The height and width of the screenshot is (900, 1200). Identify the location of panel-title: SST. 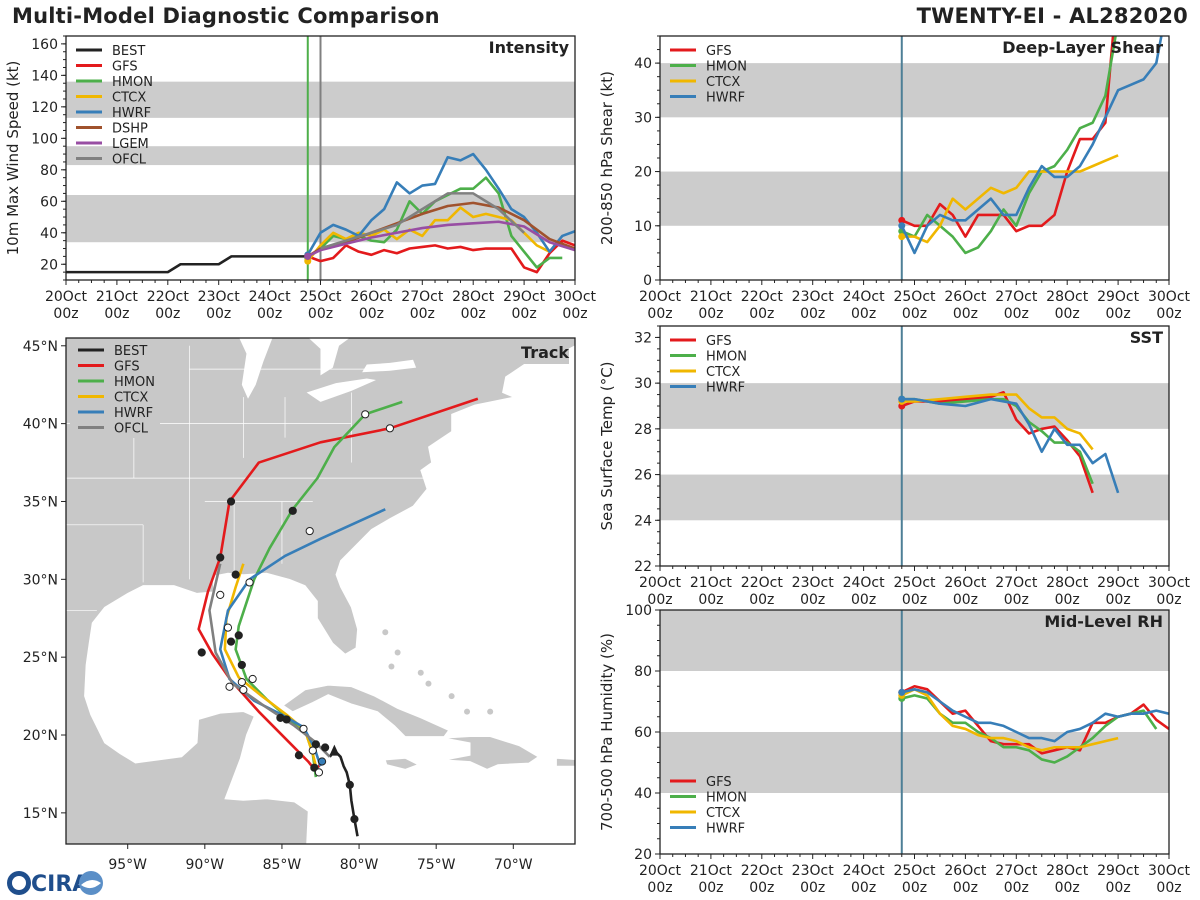
(1146, 337).